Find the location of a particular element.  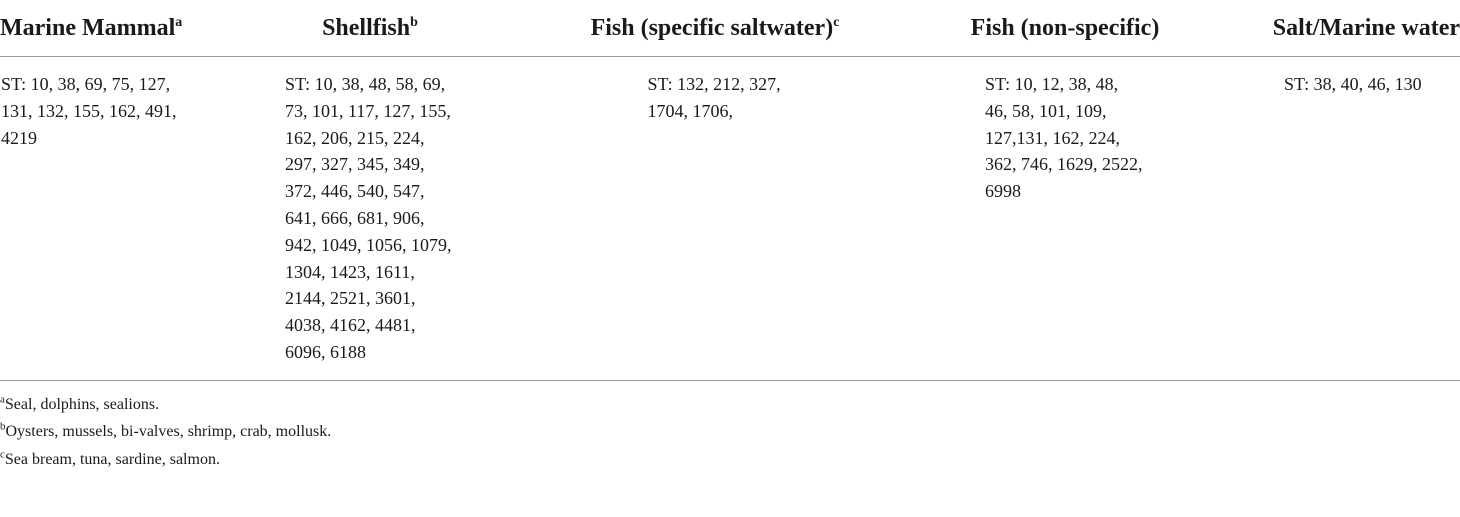

header-marine-mammal: Marine Mammala is located at coordinates (107, 28).